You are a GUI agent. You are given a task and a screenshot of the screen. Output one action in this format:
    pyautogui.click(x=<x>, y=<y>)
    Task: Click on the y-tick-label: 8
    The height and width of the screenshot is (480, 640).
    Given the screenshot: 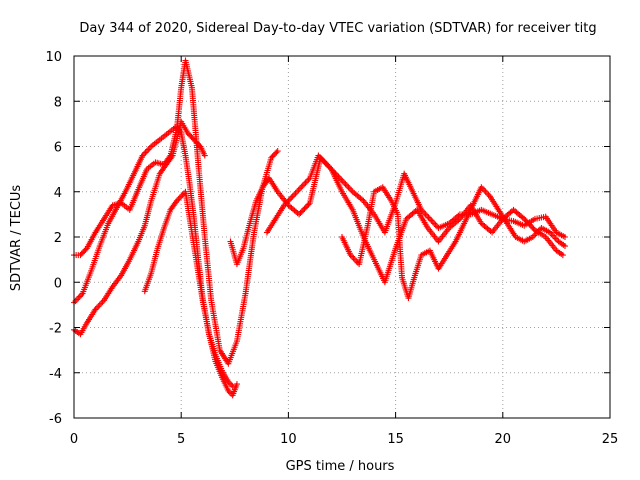 What is the action you would take?
    pyautogui.click(x=58, y=102)
    